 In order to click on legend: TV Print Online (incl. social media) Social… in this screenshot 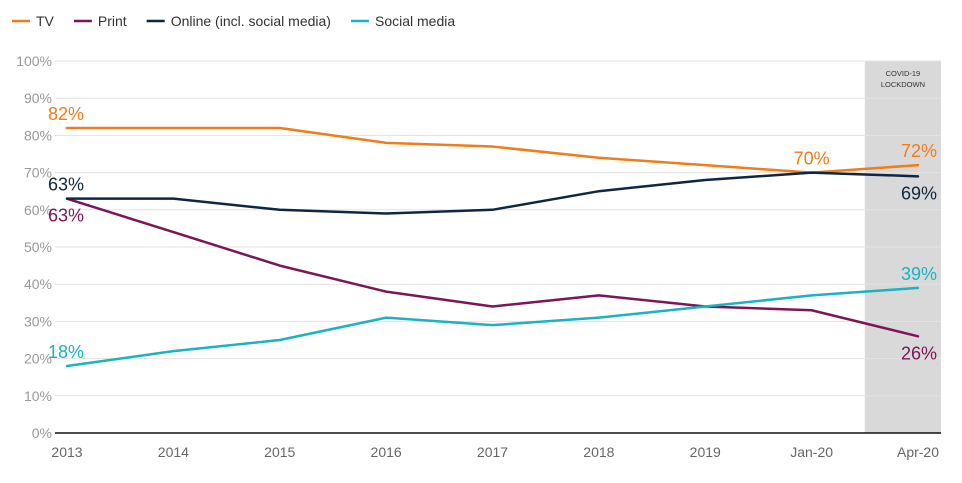, I will do `click(233, 21)`.